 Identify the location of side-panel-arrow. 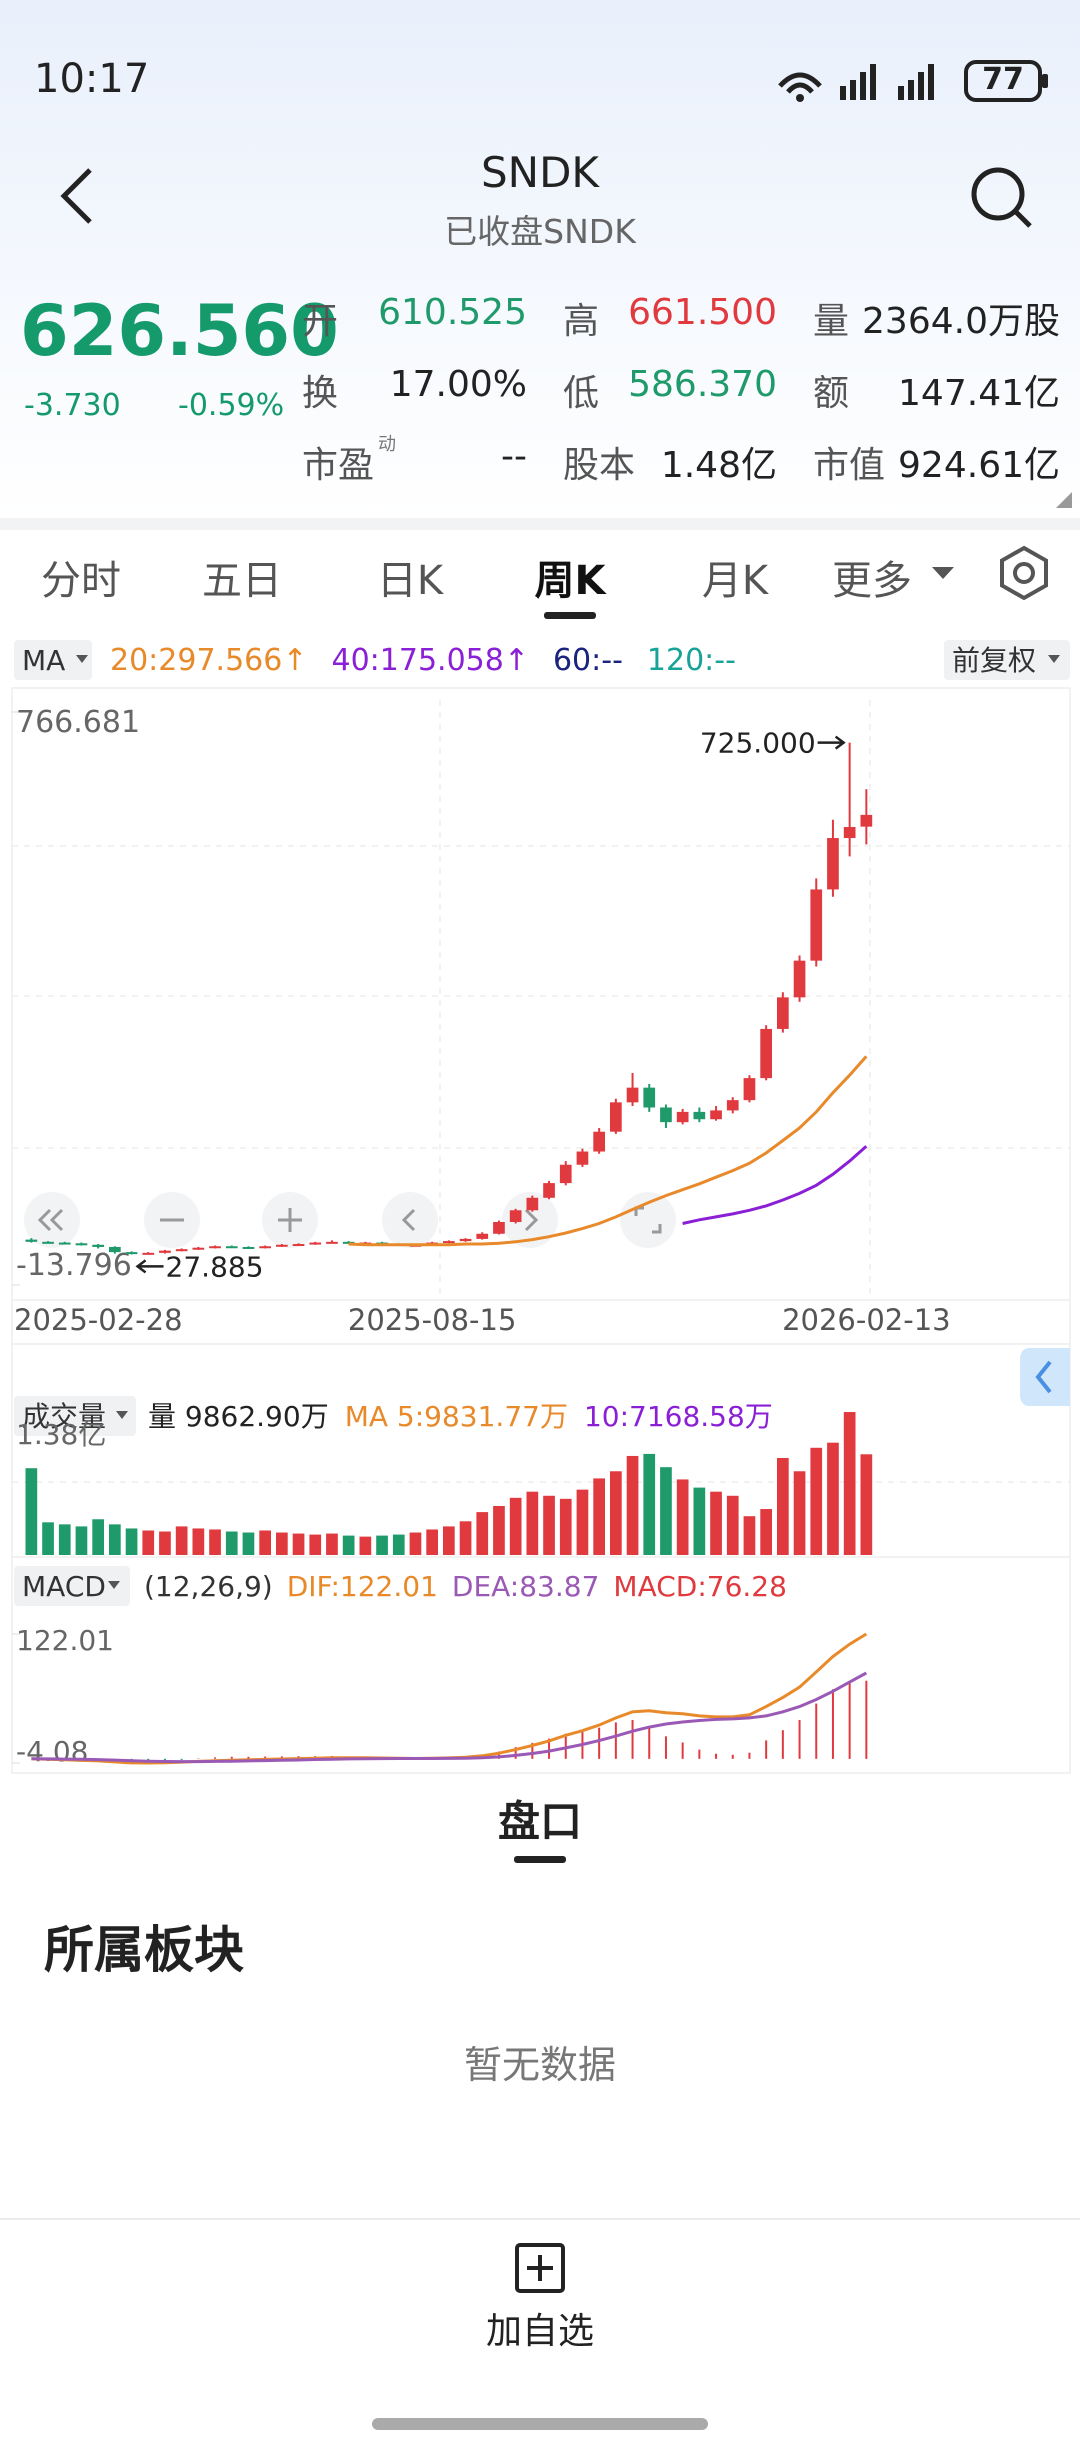
(1043, 1377).